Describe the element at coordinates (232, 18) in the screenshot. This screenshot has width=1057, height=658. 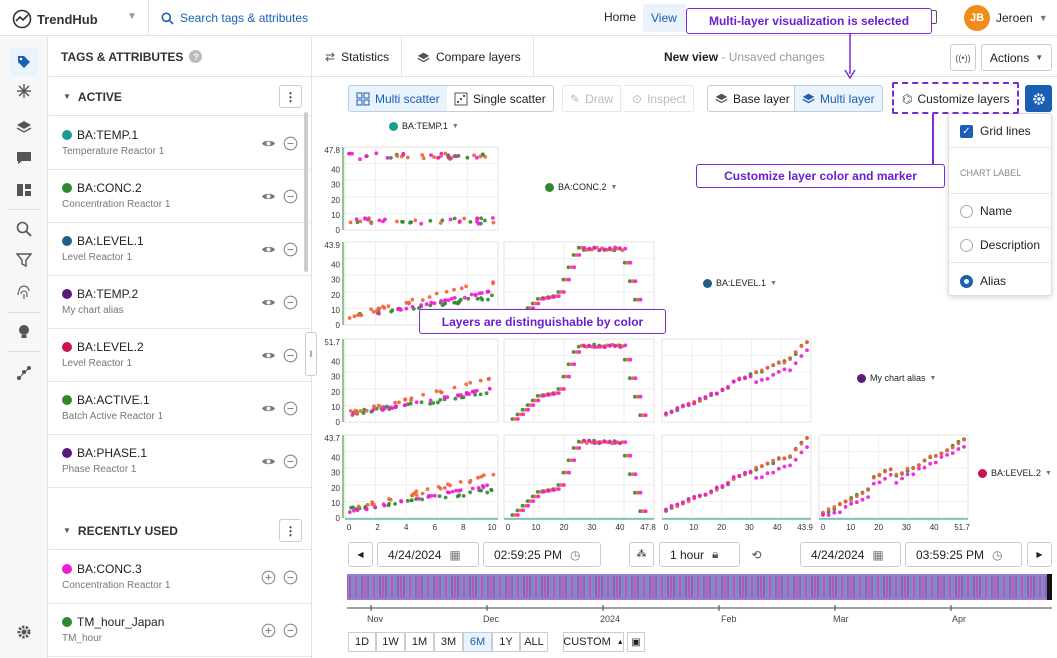
I see `search-input: Search tags & attributes` at that location.